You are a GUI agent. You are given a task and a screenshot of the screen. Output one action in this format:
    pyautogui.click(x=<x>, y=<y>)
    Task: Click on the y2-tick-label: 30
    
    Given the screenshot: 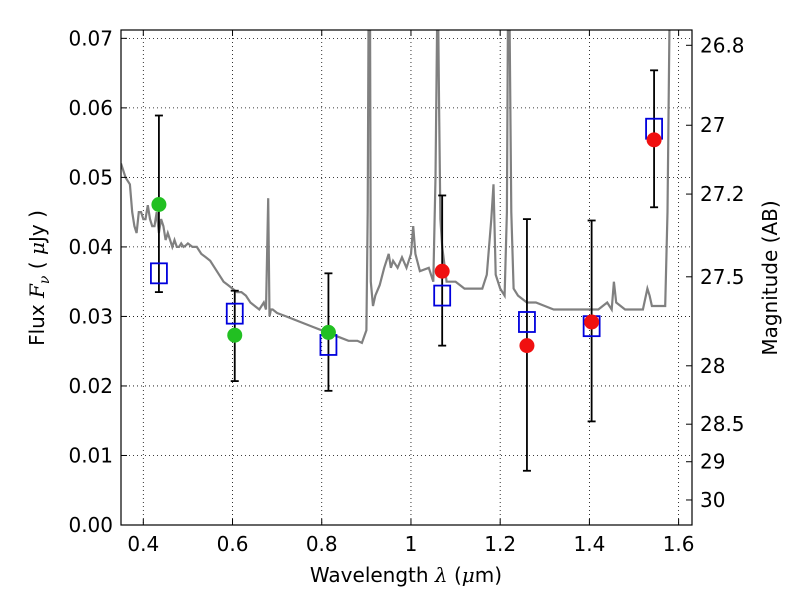 What is the action you would take?
    pyautogui.click(x=712, y=500)
    